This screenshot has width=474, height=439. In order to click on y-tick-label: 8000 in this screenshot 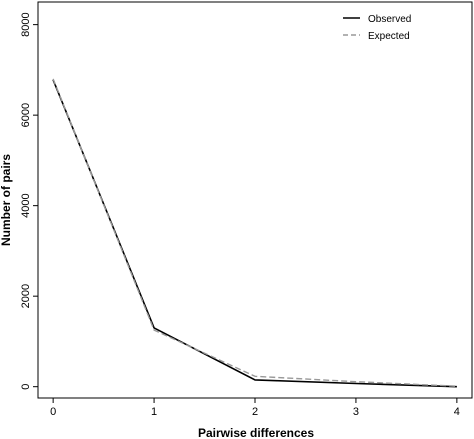, I will do `click(26, 24)`.